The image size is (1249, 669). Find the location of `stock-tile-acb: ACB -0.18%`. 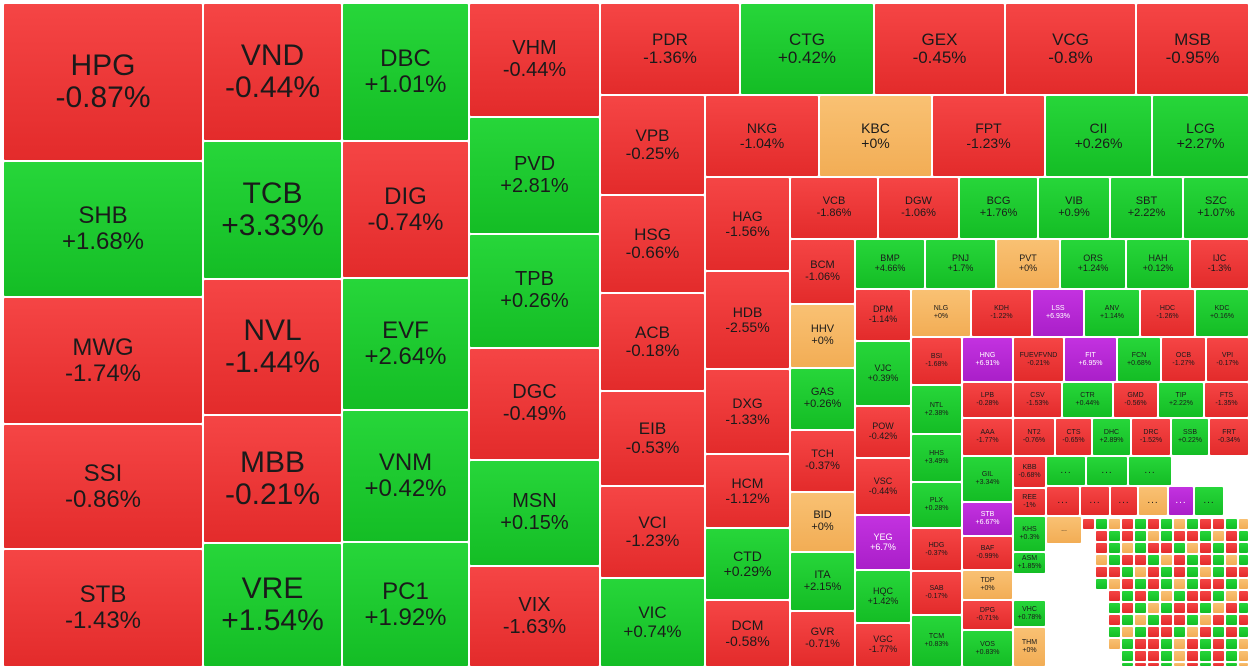

stock-tile-acb: ACB -0.18% is located at coordinates (652, 342).